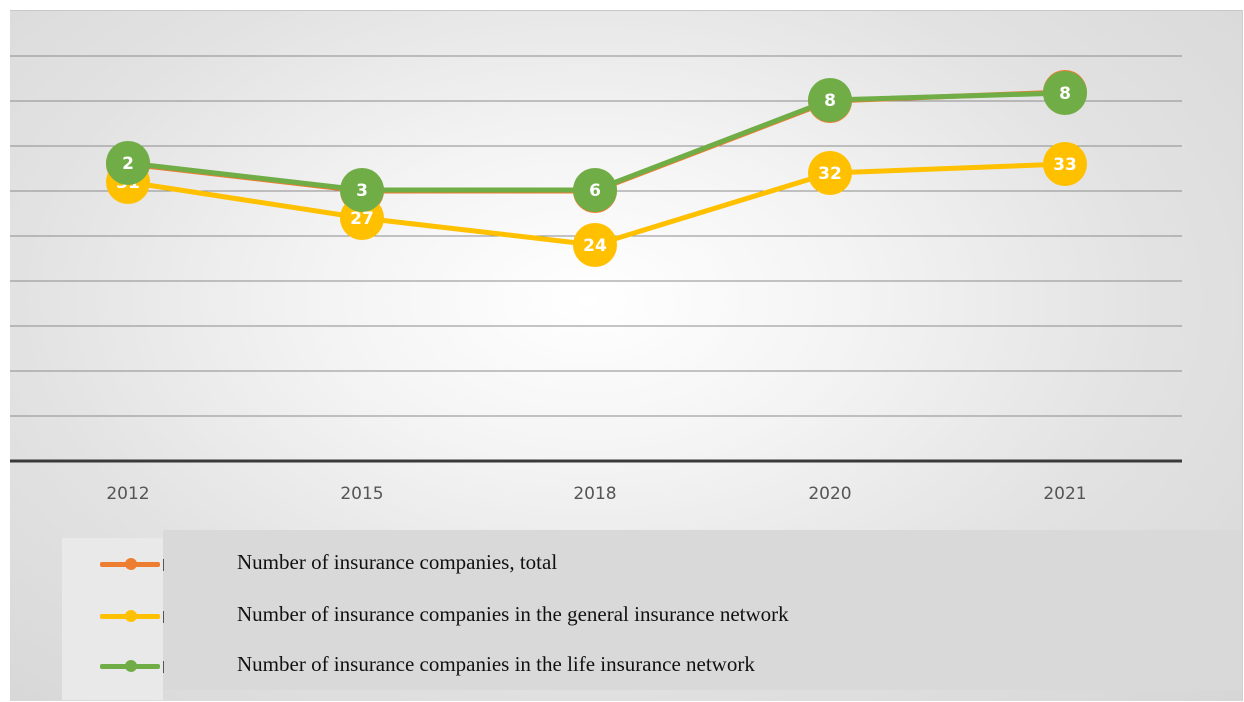 Image resolution: width=1244 pixels, height=702 pixels. Describe the element at coordinates (829, 494) in the screenshot. I see `x-tick-label: 2020` at that location.